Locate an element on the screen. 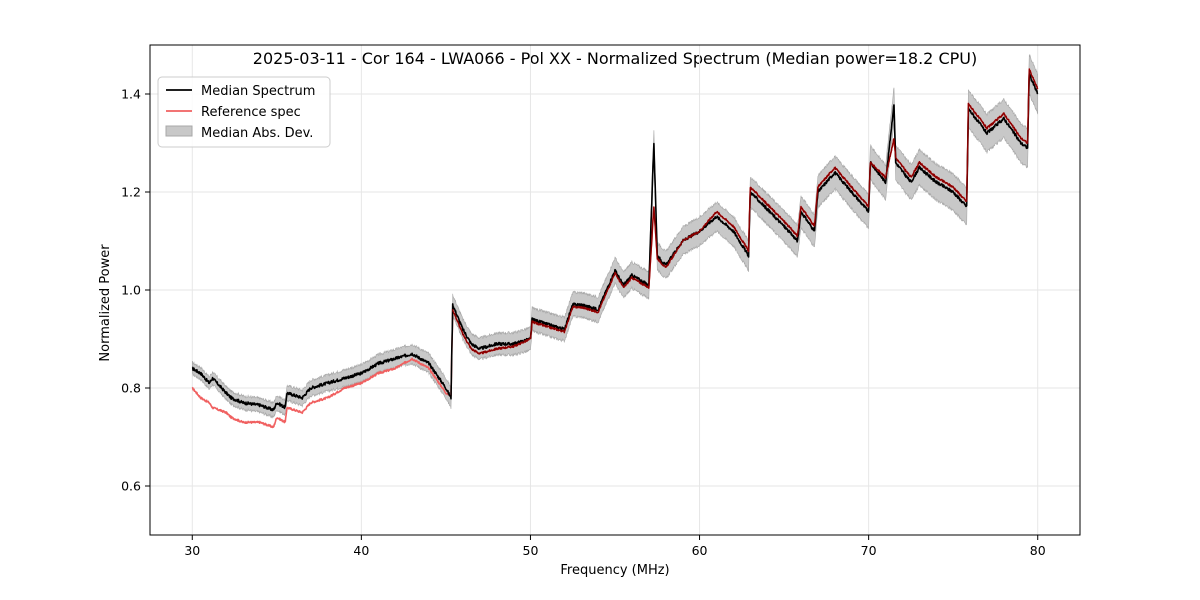 The width and height of the screenshot is (1200, 600). legend-box is located at coordinates (244, 112).